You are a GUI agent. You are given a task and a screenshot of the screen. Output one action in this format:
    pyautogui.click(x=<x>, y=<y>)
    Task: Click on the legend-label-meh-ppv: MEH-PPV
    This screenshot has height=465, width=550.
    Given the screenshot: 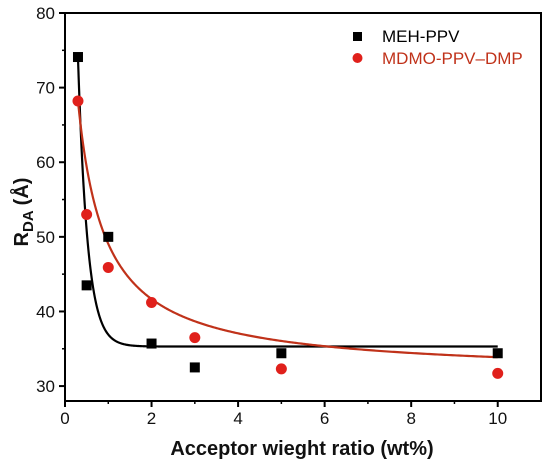 What is the action you would take?
    pyautogui.click(x=421, y=36)
    